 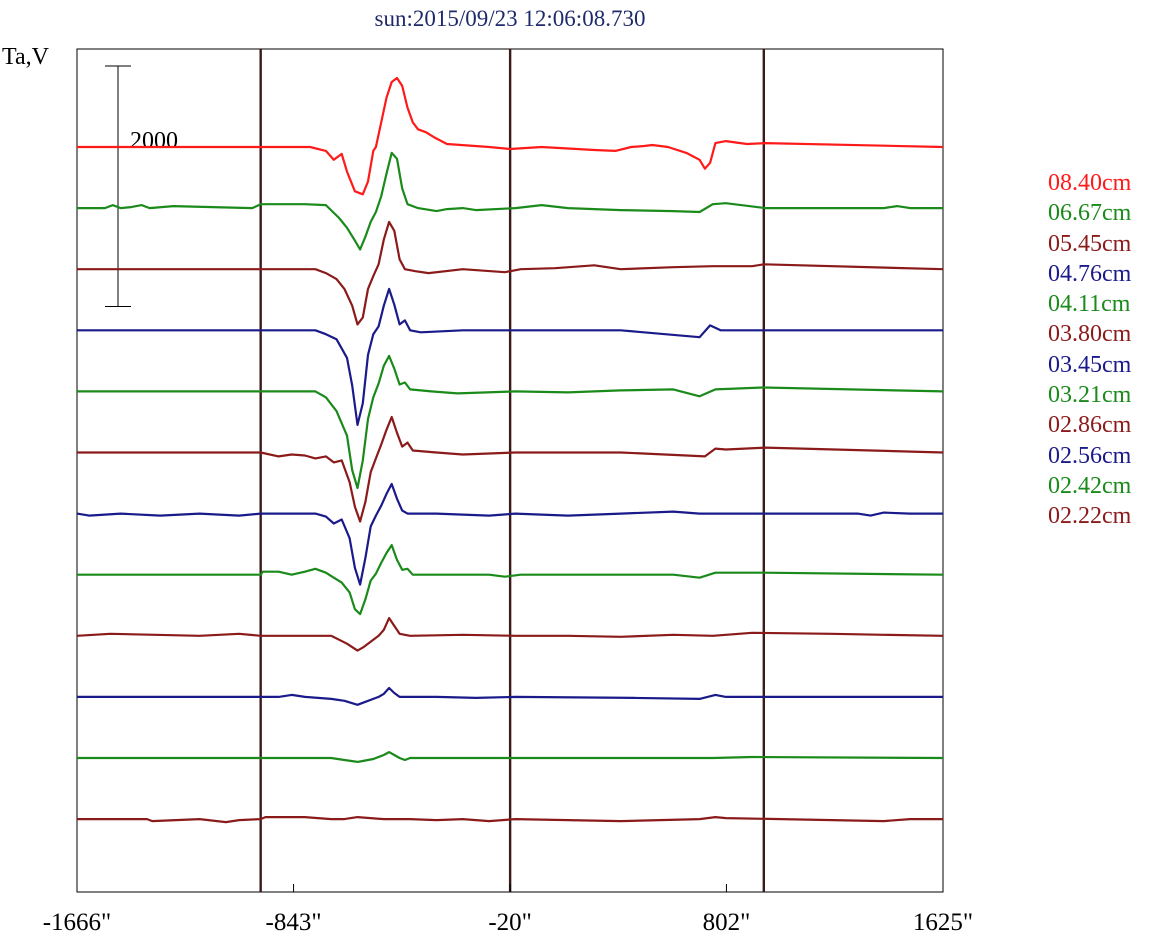 What do you see at coordinates (727, 922) in the screenshot?
I see `x-tick-label-3: 802"` at bounding box center [727, 922].